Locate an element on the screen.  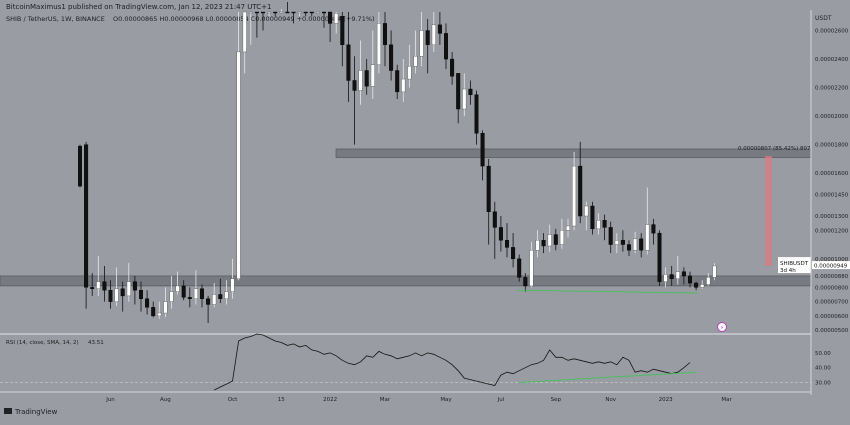
price-tick-label: 0.00002000 is located at coordinates (832, 117).